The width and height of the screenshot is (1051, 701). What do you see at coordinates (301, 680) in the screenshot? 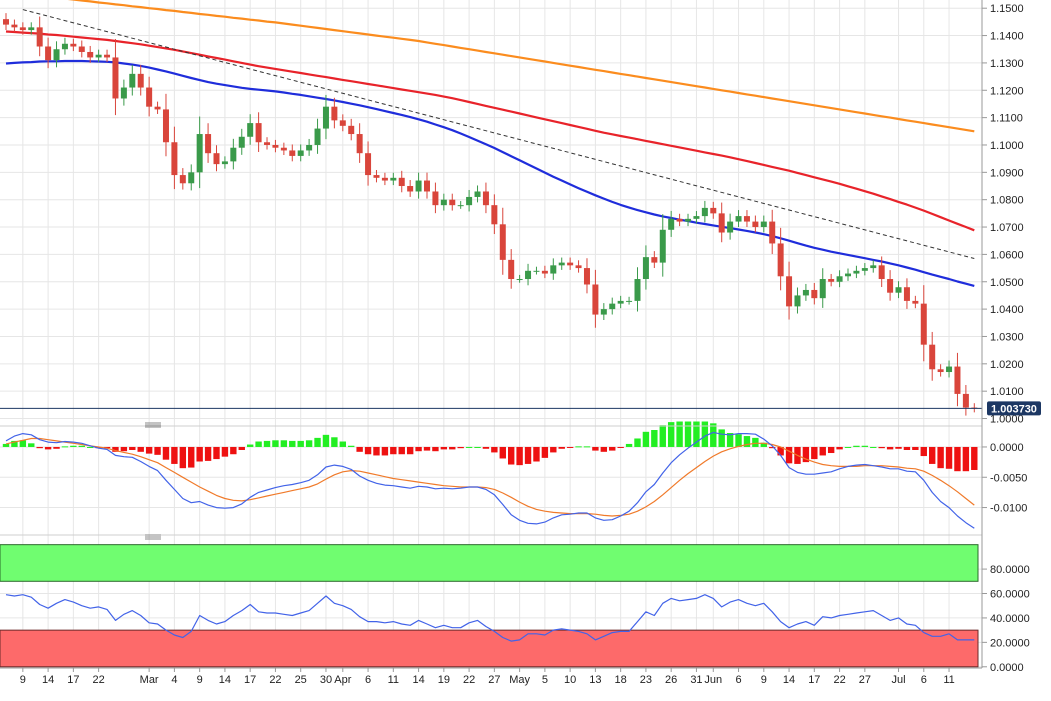
I see `x-tick-label: 25` at bounding box center [301, 680].